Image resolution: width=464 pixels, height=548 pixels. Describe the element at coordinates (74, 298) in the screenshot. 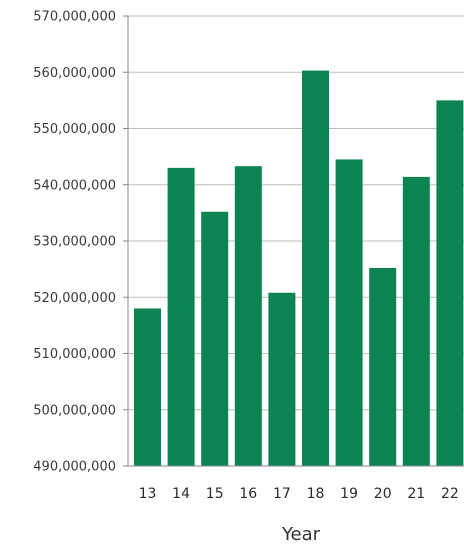

I see `y-tick-label: 520,000,000` at that location.